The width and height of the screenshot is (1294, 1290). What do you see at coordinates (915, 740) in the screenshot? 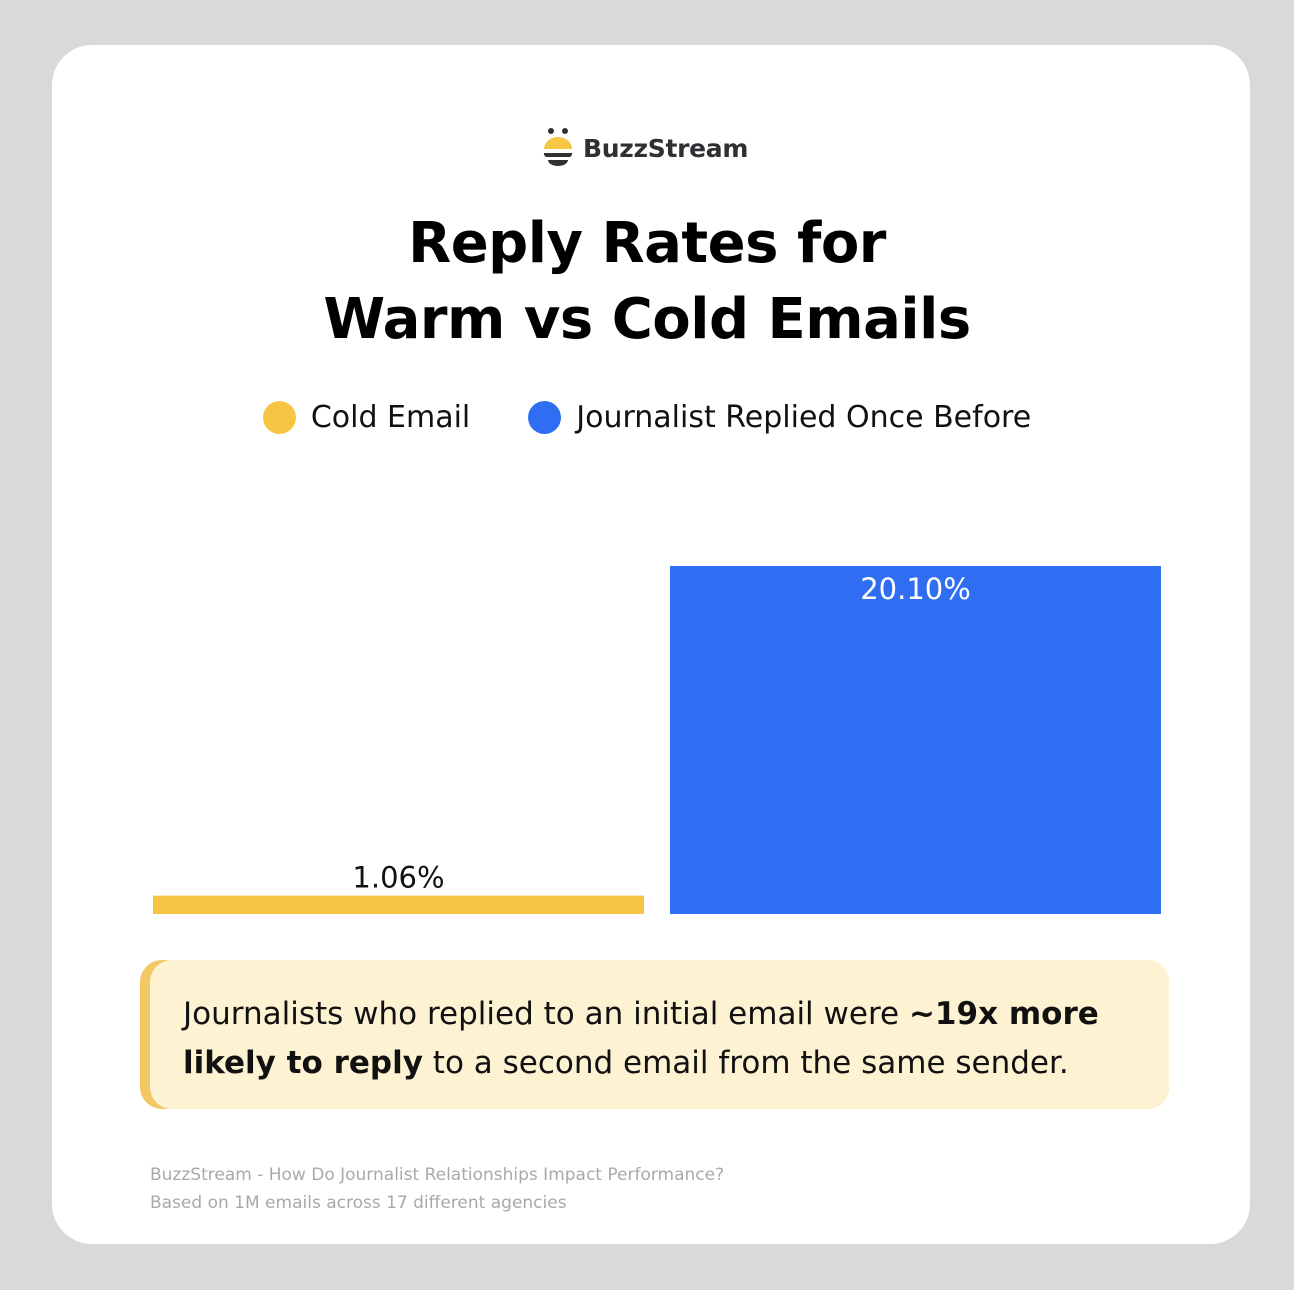
I see `bar-warm` at bounding box center [915, 740].